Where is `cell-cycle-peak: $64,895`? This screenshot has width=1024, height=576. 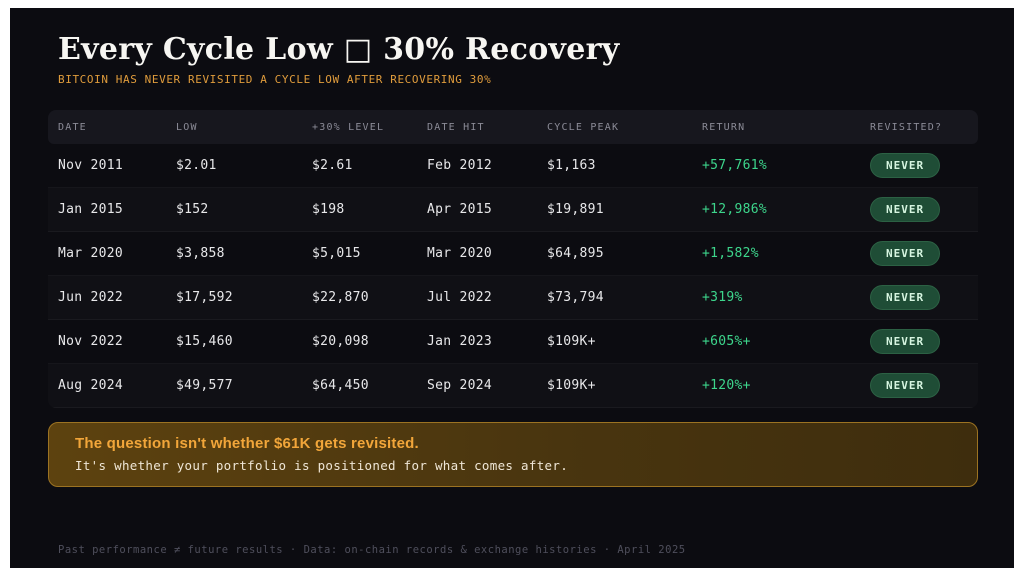
cell-cycle-peak: $64,895 is located at coordinates (575, 253).